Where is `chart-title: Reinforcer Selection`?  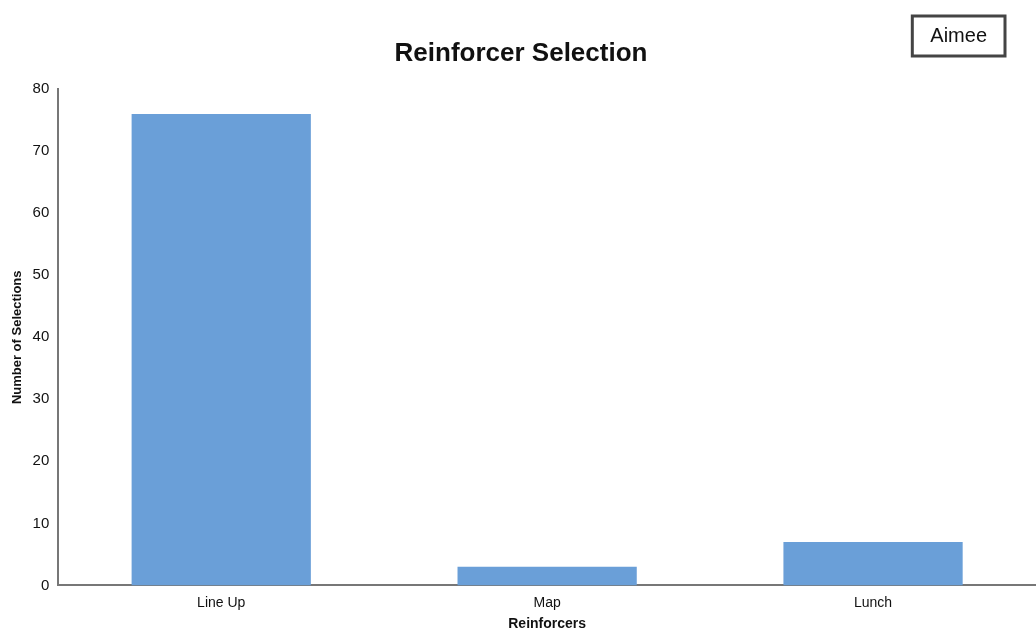
chart-title: Reinforcer Selection is located at coordinates (521, 51).